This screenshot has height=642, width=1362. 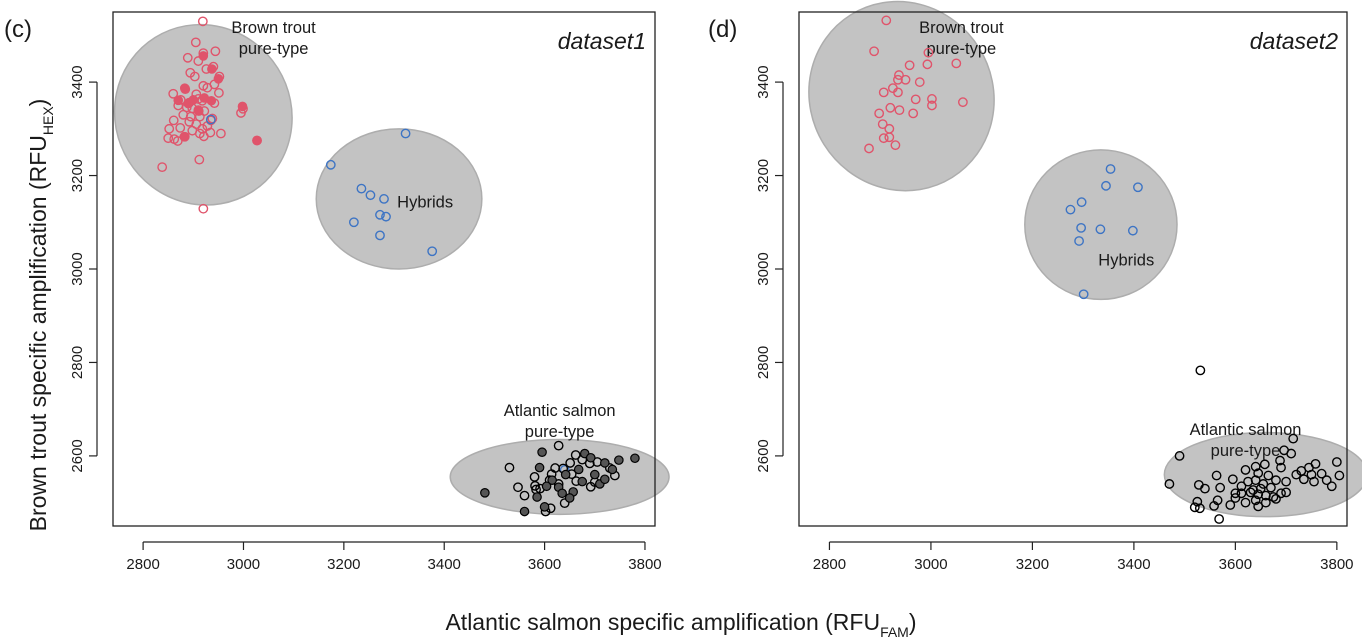 What do you see at coordinates (1032, 564) in the screenshot?
I see `x-tick-label: 3200` at bounding box center [1032, 564].